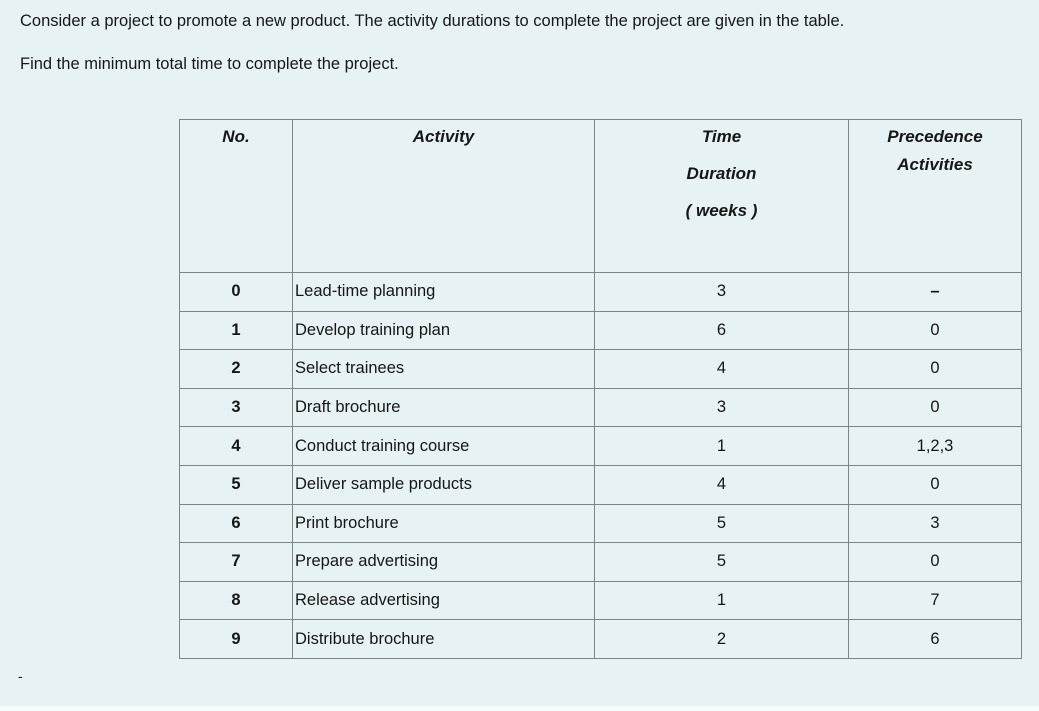 The height and width of the screenshot is (711, 1039). Describe the element at coordinates (236, 484) in the screenshot. I see `cell-no: 5` at that location.